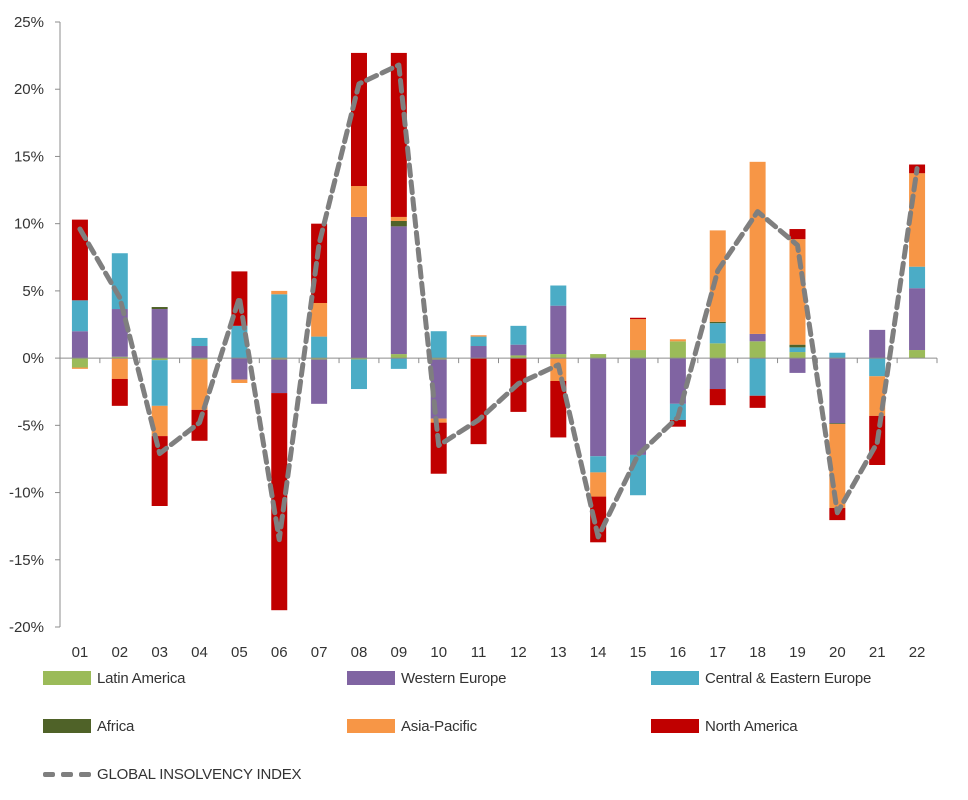 The image size is (968, 800). I want to click on legend-item-global-insolvency-index: GLOBAL INSOLVENCY INDEX, so click(172, 774).